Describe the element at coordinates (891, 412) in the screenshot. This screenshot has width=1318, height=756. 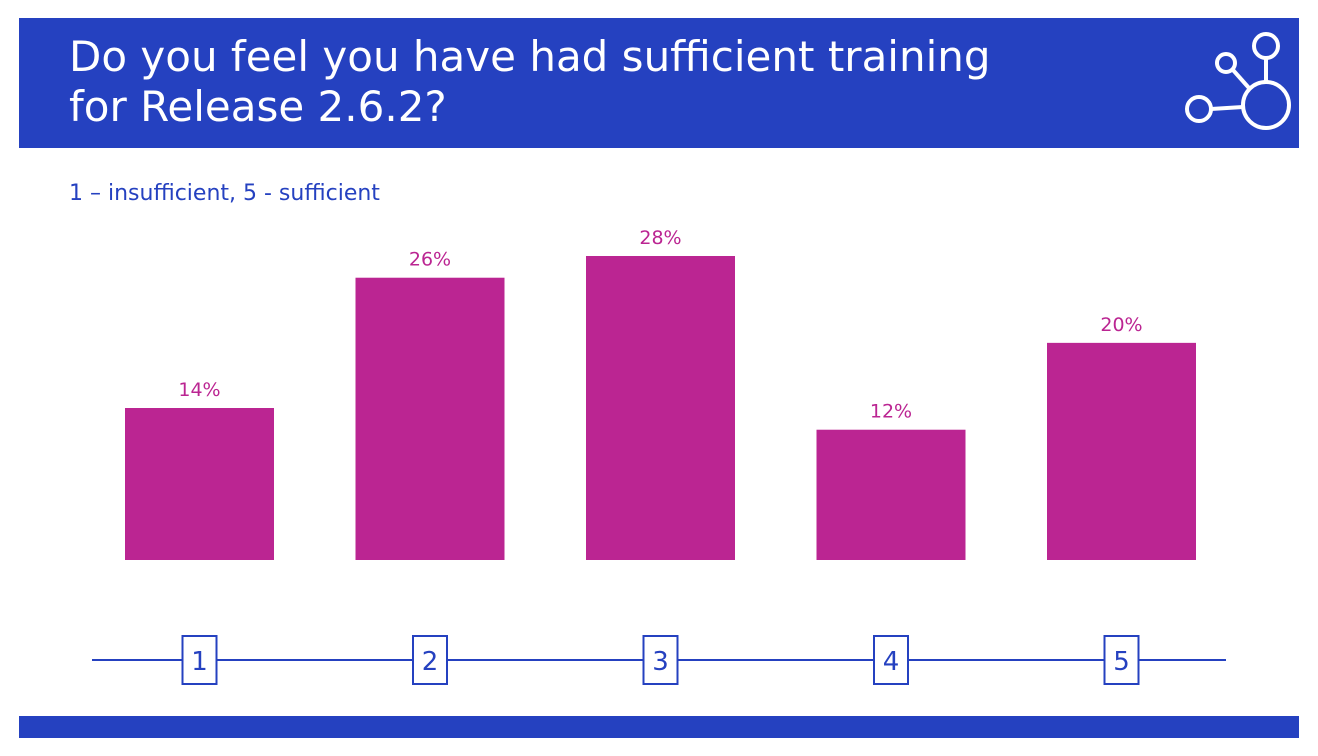
I see `data-label-4: 12%` at that location.